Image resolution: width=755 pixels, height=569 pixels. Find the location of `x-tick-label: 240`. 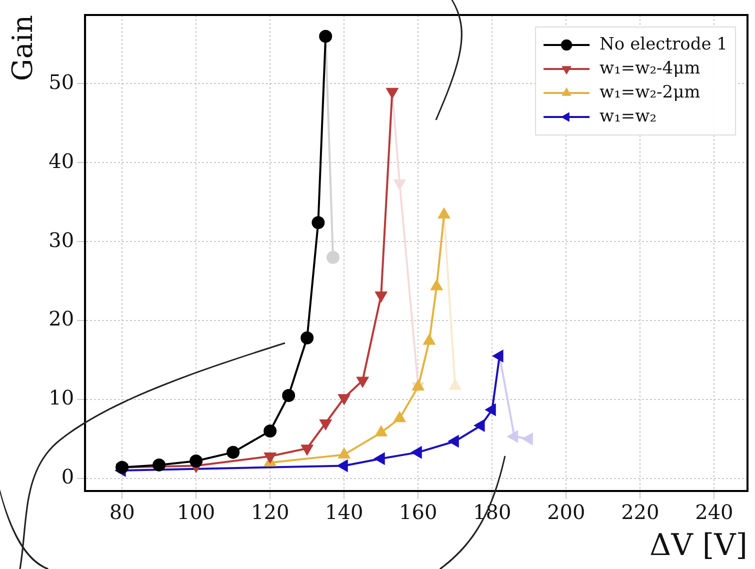

x-tick-label: 240 is located at coordinates (714, 512).